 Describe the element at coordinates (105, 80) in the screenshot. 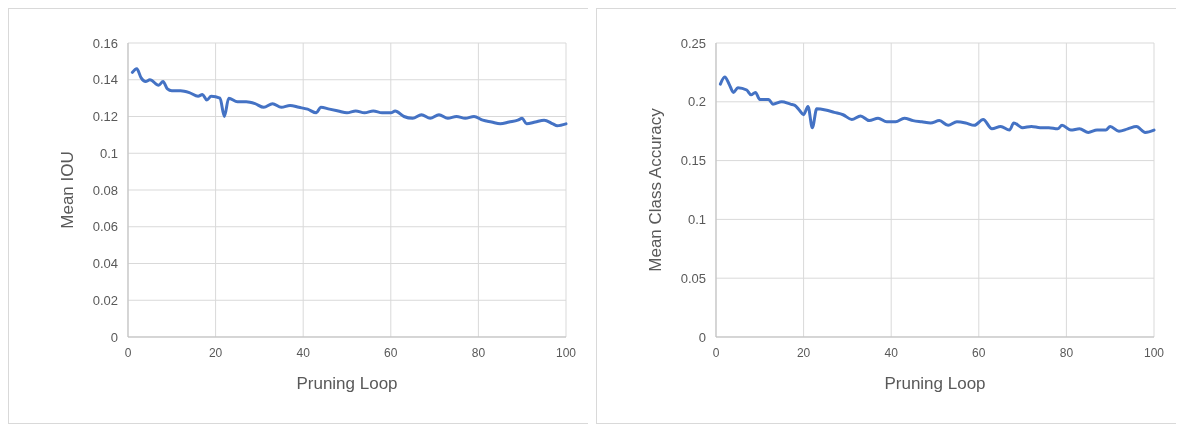

I see `y-tick-label: 0.14` at that location.